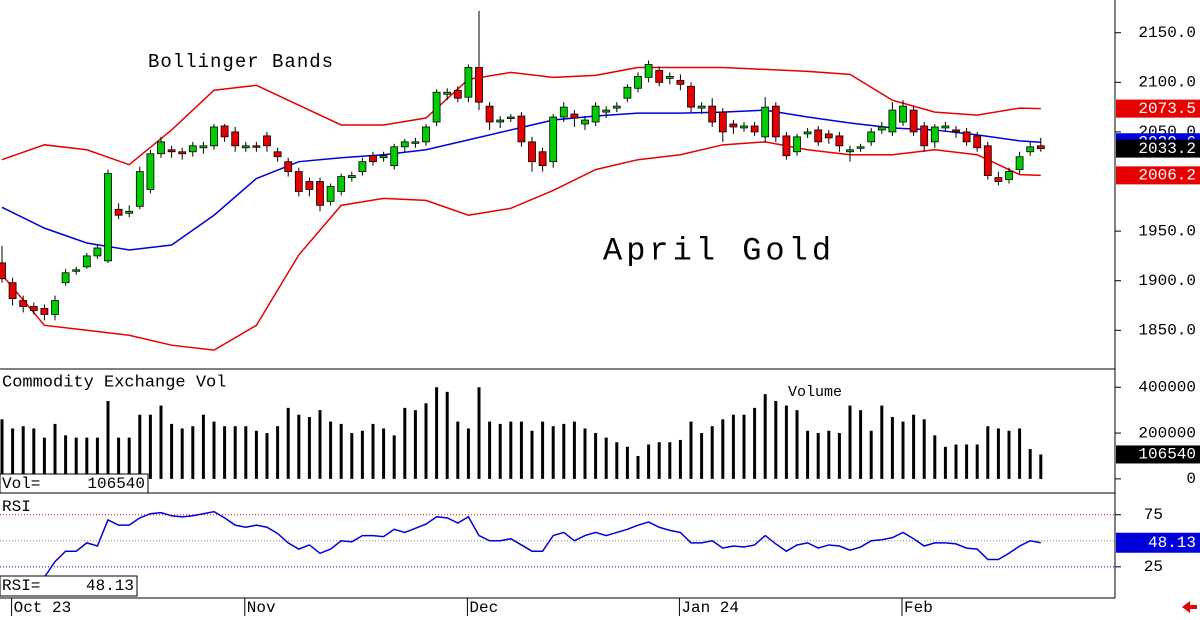  I want to click on readout-label: Vol=, so click(21, 484).